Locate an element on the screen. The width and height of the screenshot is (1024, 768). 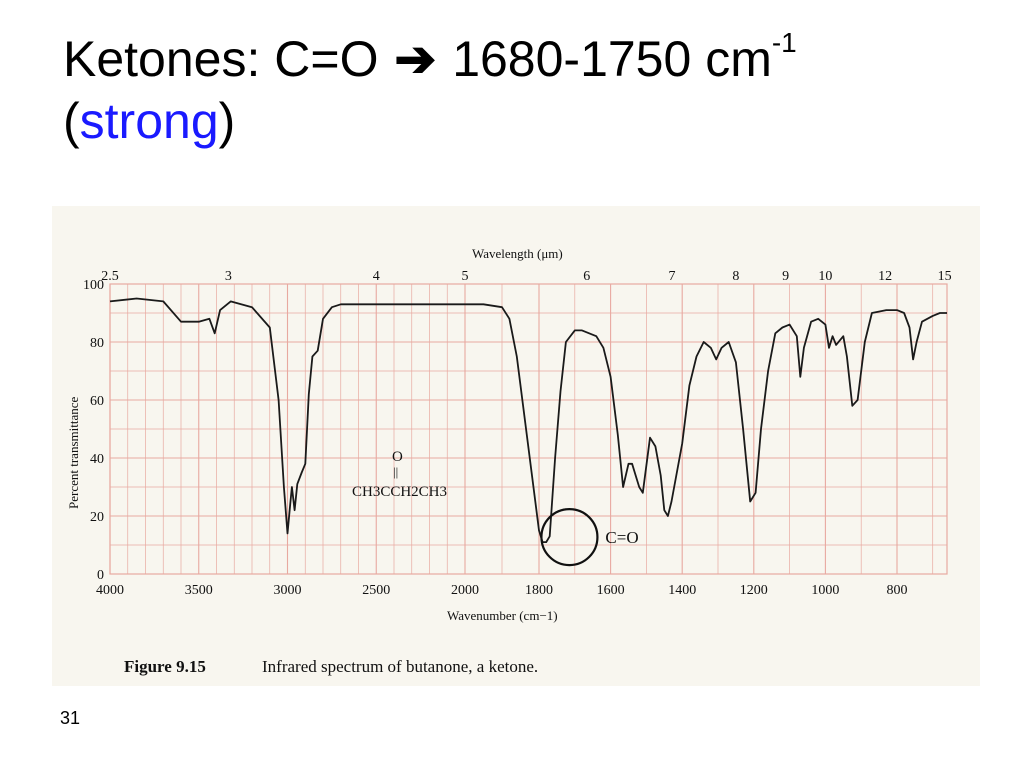
x-tick-label: 800 is located at coordinates (897, 590).